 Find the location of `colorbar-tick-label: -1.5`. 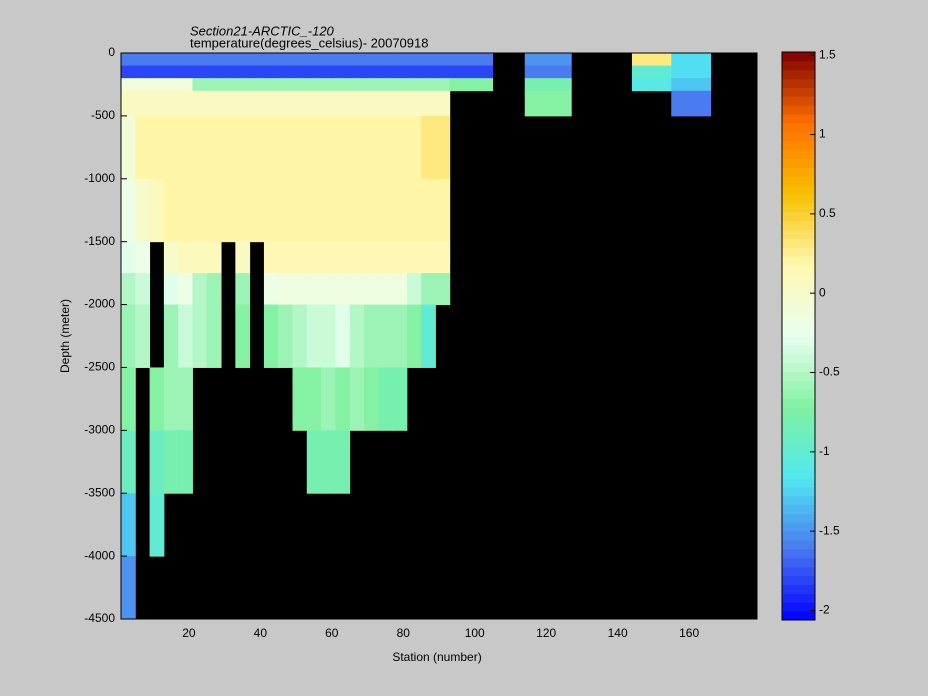

colorbar-tick-label: -1.5 is located at coordinates (829, 530).